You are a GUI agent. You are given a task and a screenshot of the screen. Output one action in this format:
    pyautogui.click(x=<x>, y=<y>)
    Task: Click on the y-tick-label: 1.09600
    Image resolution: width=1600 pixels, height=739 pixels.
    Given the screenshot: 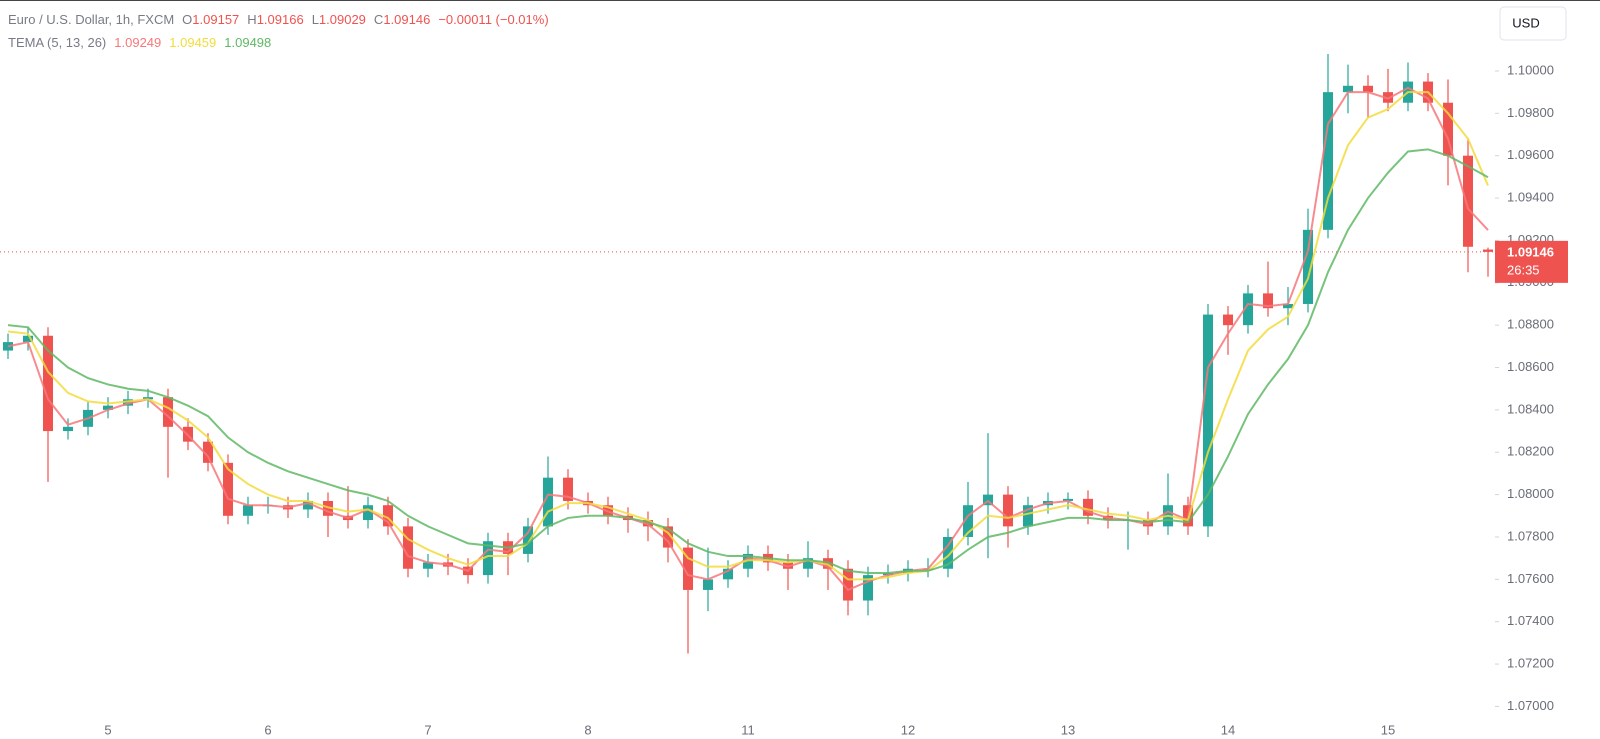 What is the action you would take?
    pyautogui.click(x=1530, y=154)
    